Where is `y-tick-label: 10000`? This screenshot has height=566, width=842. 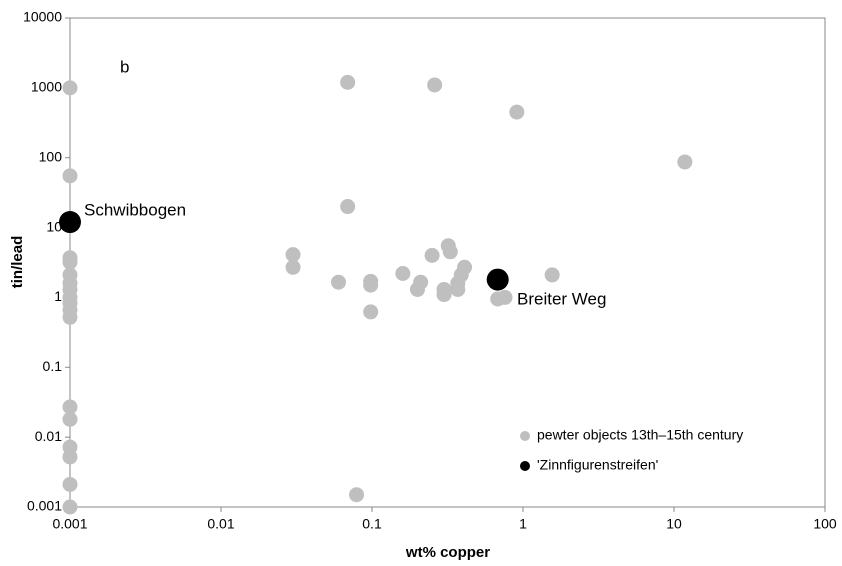 y-tick-label: 10000 is located at coordinates (42, 17).